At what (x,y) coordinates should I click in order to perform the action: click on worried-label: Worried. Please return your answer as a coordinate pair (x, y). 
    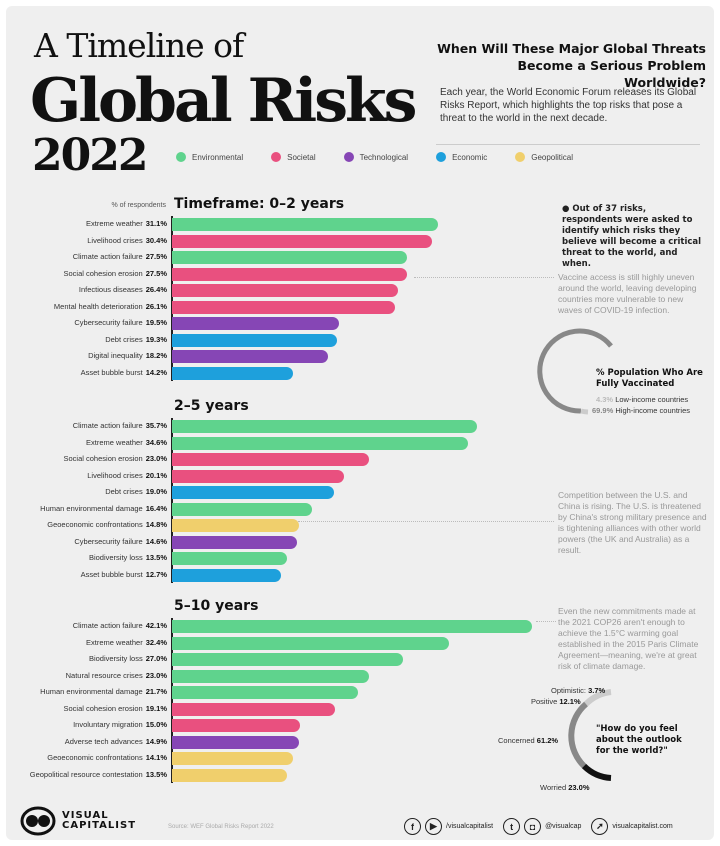
    Looking at the image, I should click on (553, 787).